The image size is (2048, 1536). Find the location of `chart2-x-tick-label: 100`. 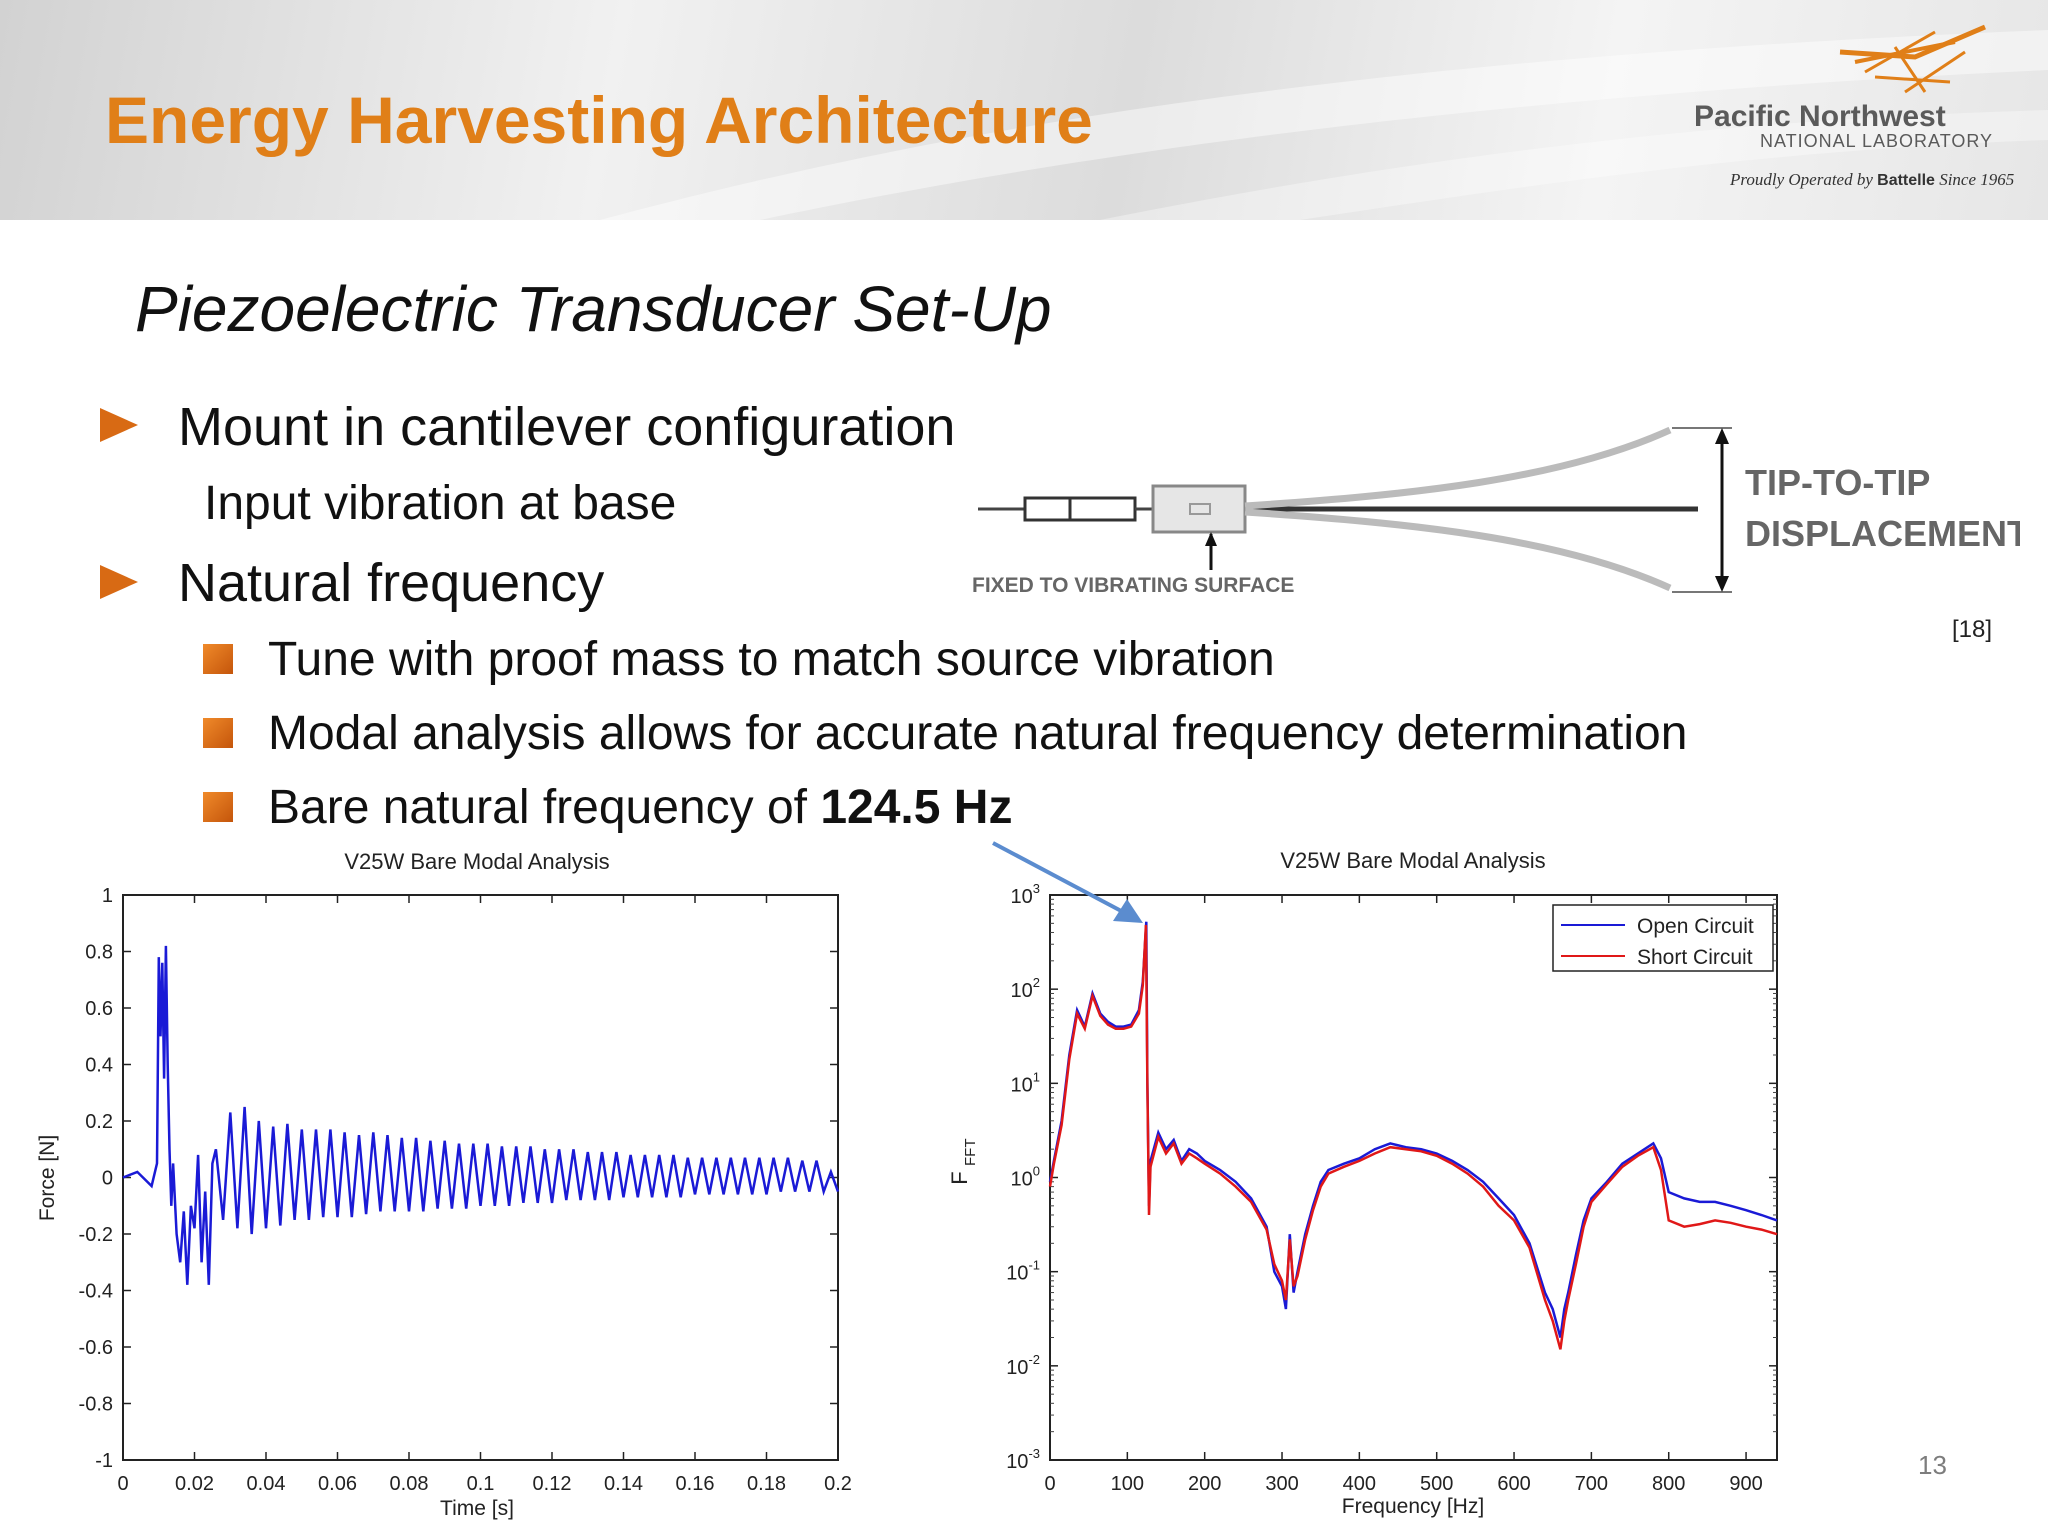

chart2-x-tick-label: 100 is located at coordinates (1127, 1484).